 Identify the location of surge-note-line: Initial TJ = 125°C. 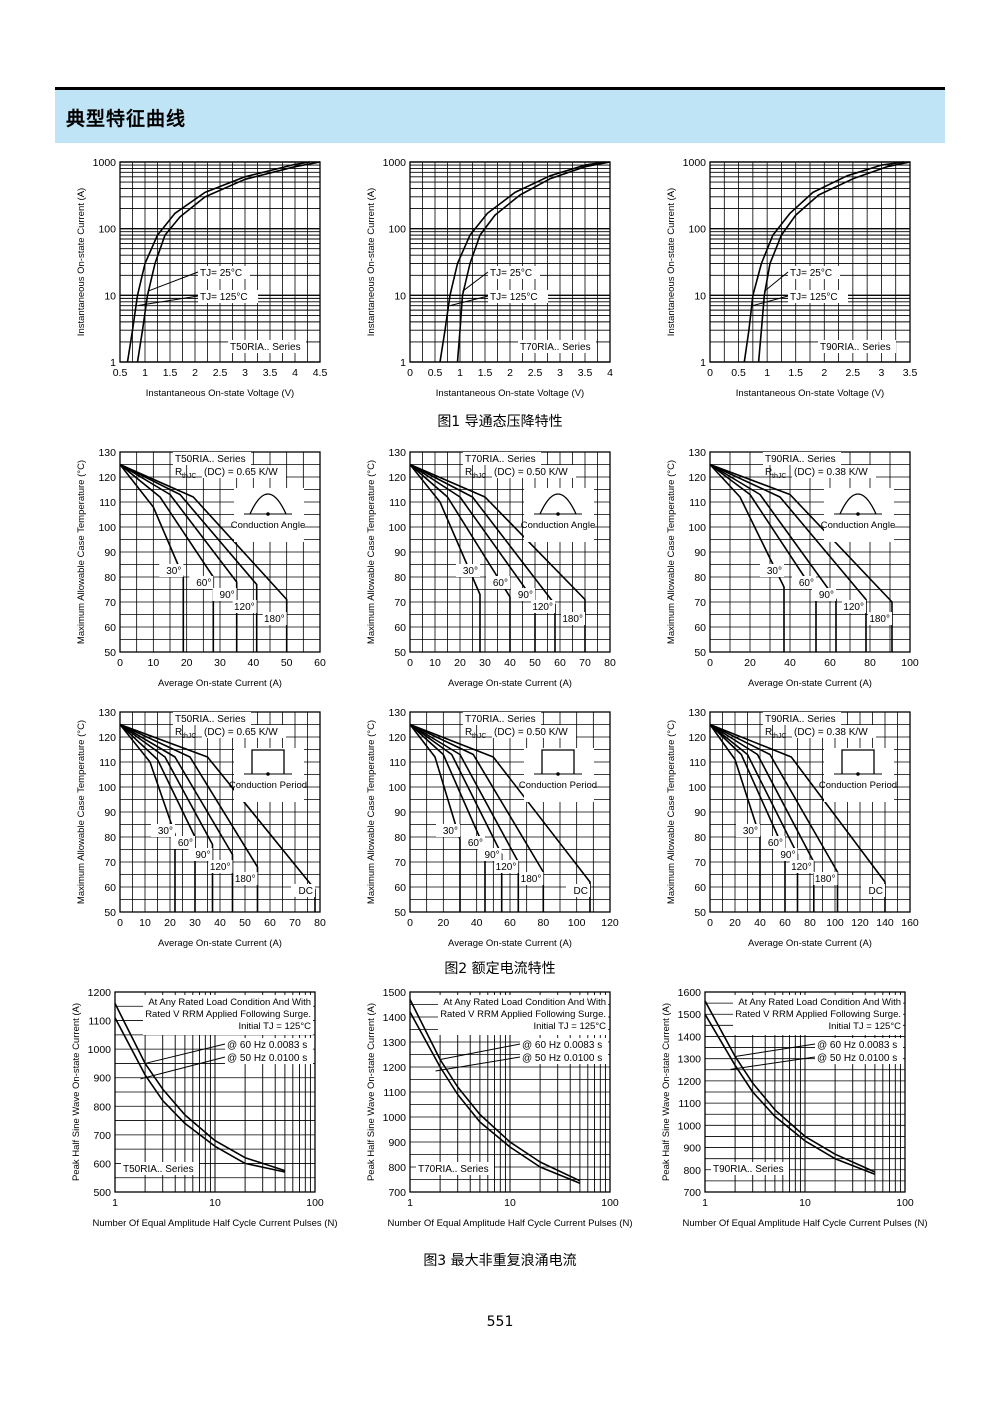
(274, 1026).